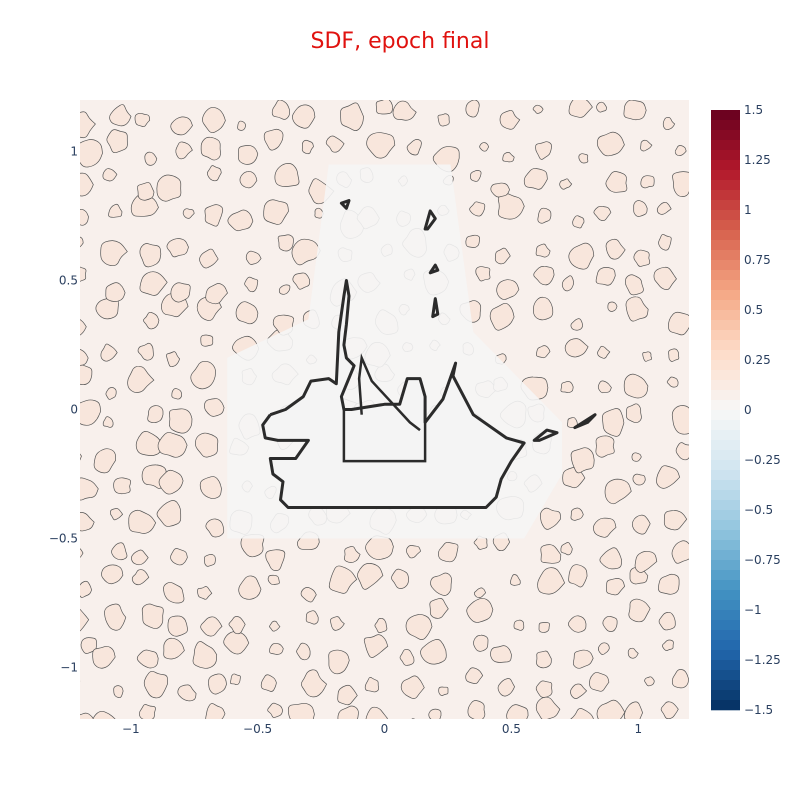  What do you see at coordinates (638, 729) in the screenshot?
I see `x-tick-label: 1` at bounding box center [638, 729].